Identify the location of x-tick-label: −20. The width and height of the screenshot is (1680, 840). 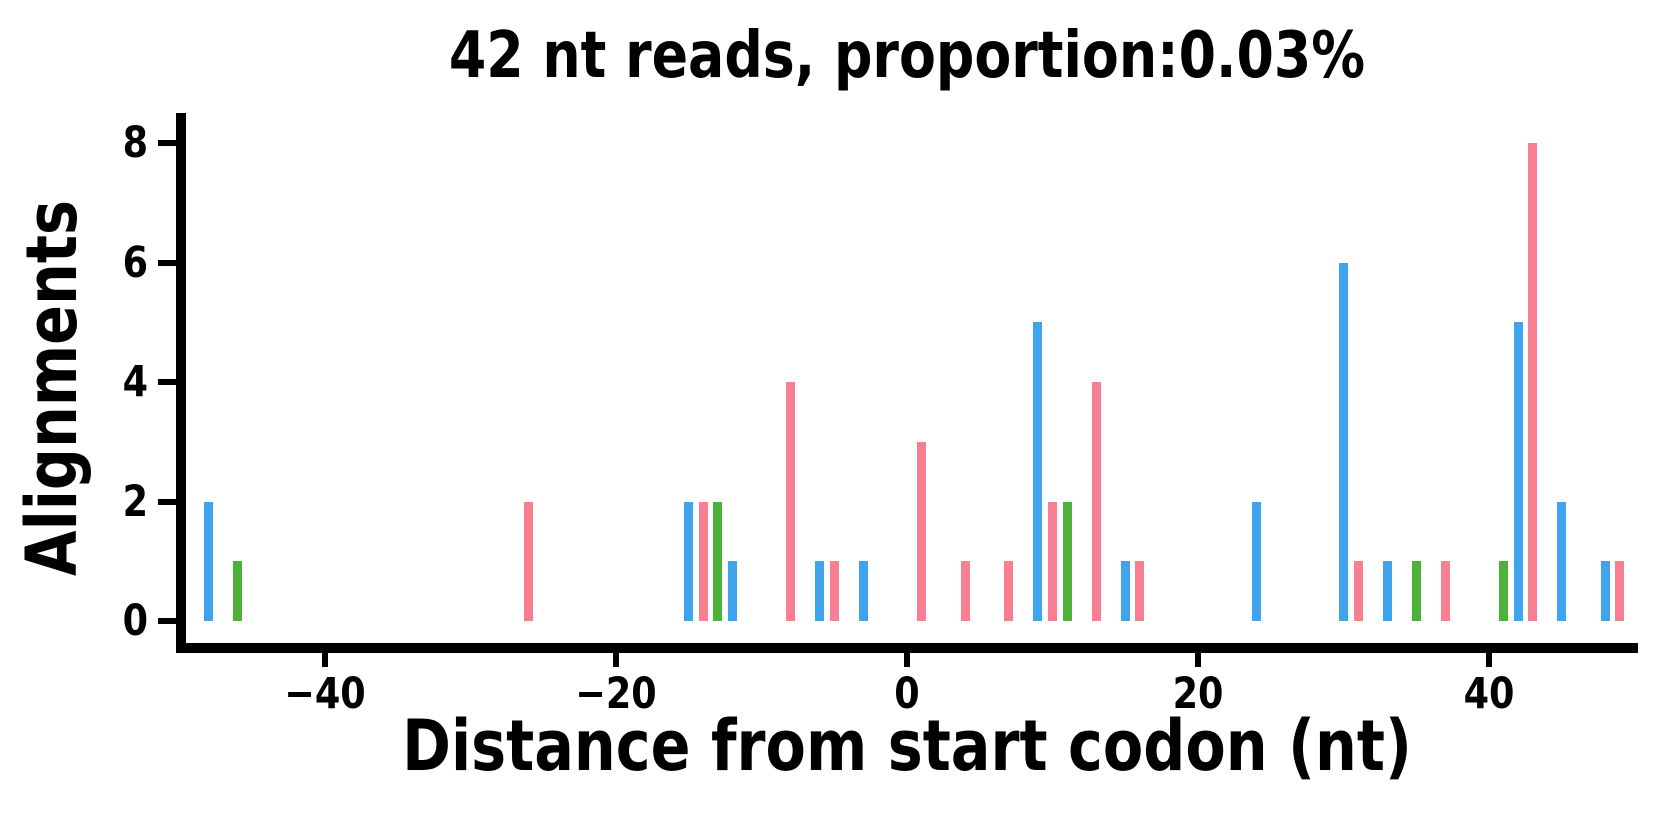
(616, 694).